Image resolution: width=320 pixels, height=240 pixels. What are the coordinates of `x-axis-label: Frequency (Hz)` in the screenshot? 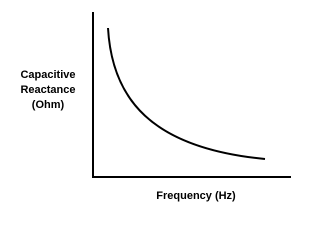 It's located at (196, 196).